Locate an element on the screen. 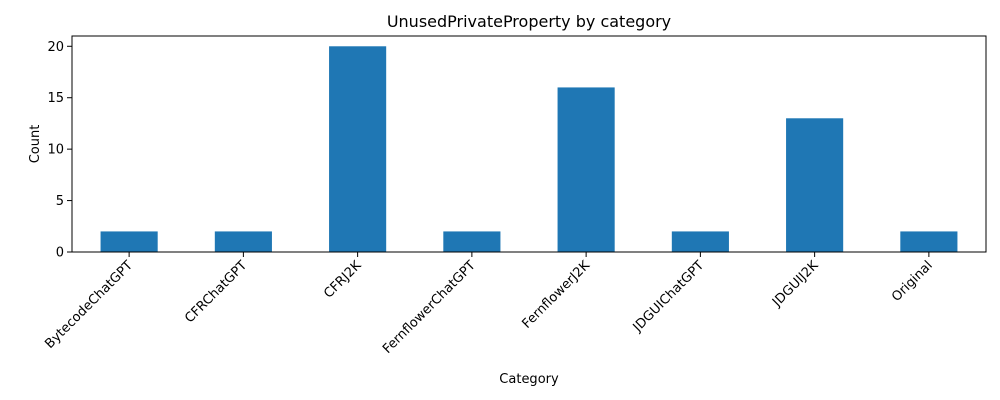 This screenshot has height=400, width=1000. y-axis-label: Count is located at coordinates (35, 144).